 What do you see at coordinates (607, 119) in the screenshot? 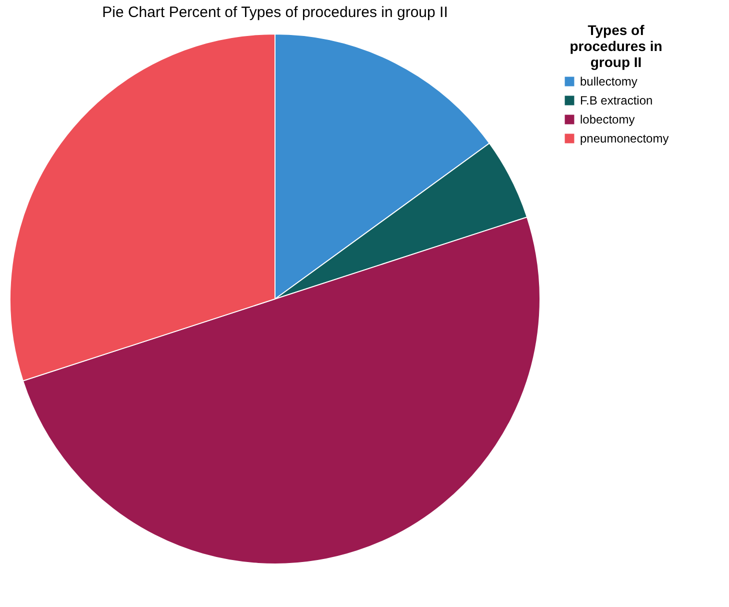
I see `legend-label: lobectomy` at bounding box center [607, 119].